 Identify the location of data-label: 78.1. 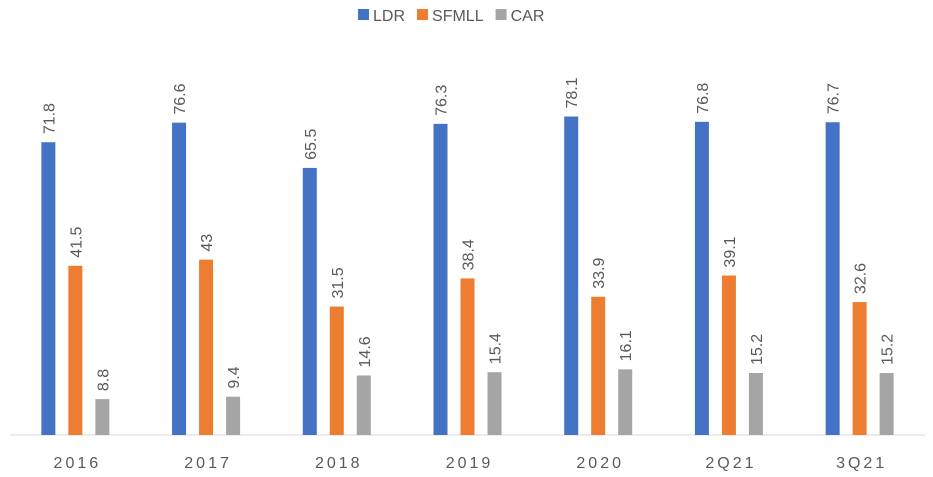
(572, 92).